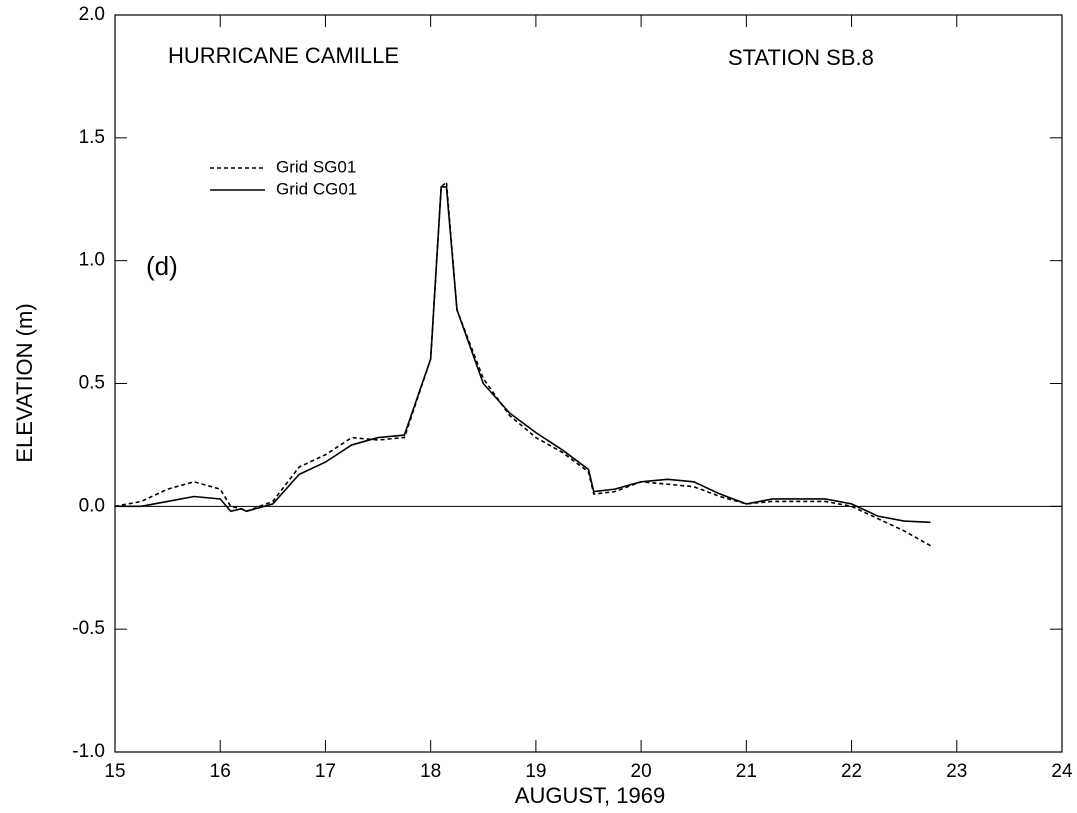 Image resolution: width=1077 pixels, height=813 pixels. What do you see at coordinates (24, 382) in the screenshot?
I see `y-axis-label: ELEVATION (m)` at bounding box center [24, 382].